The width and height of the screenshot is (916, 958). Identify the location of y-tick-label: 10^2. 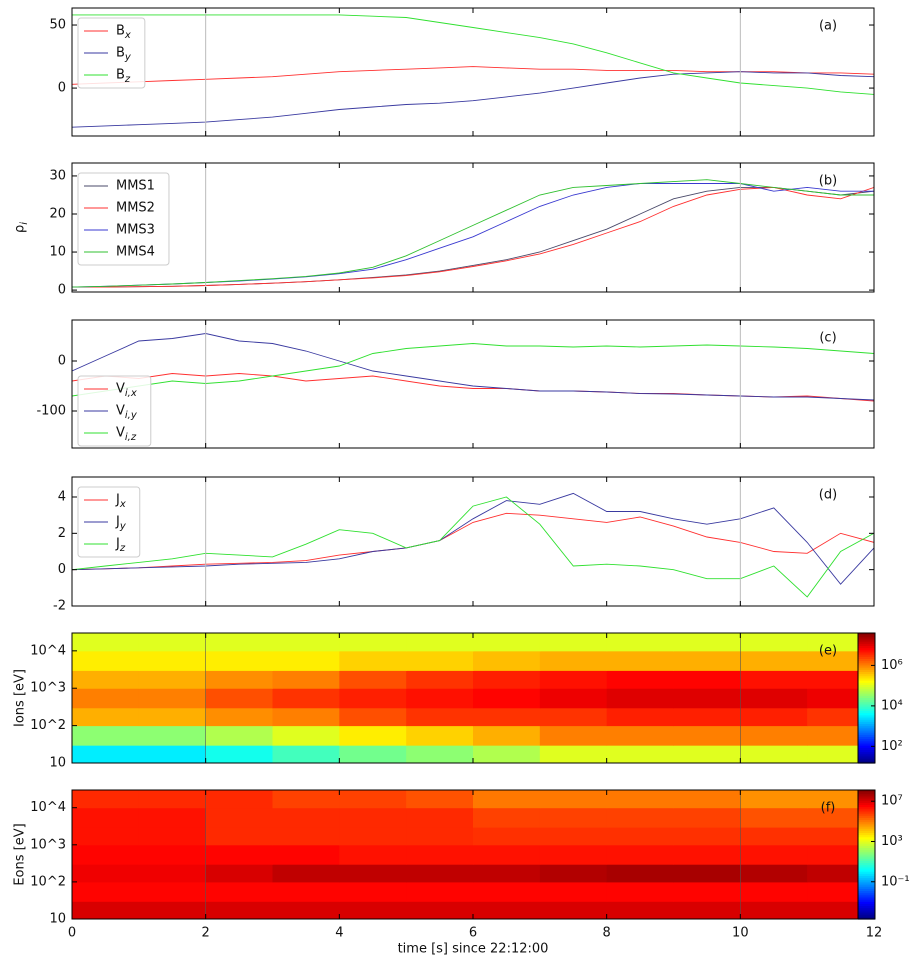
(48, 725).